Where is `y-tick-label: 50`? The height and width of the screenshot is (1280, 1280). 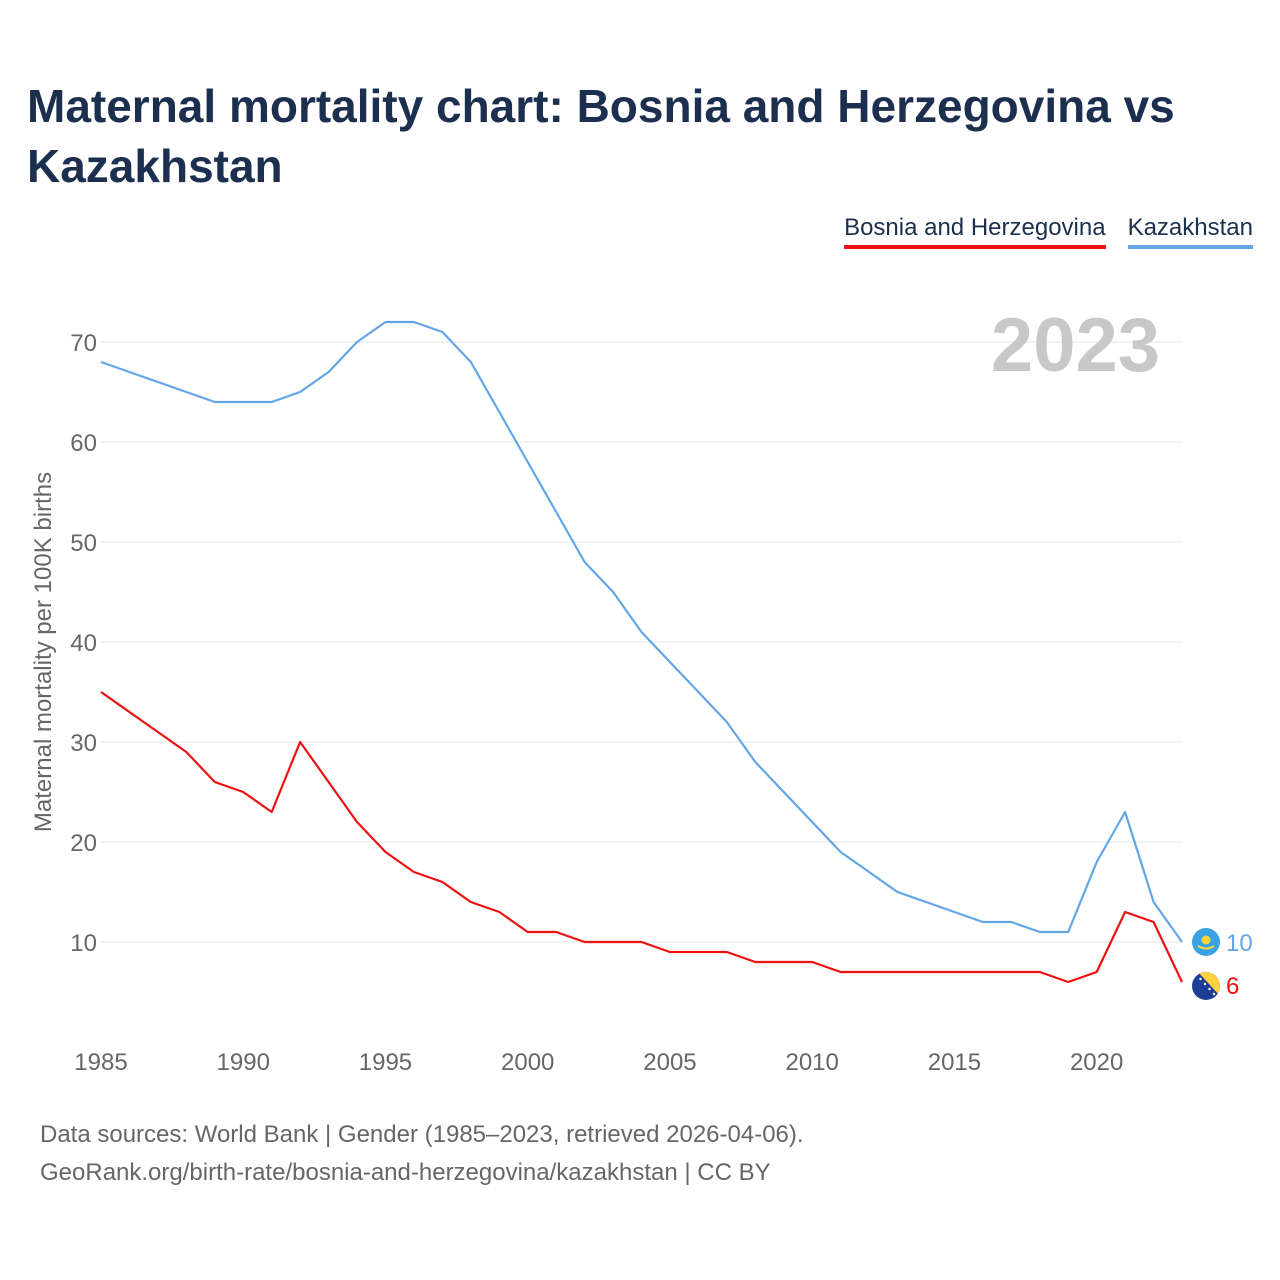 y-tick-label: 50 is located at coordinates (83, 543).